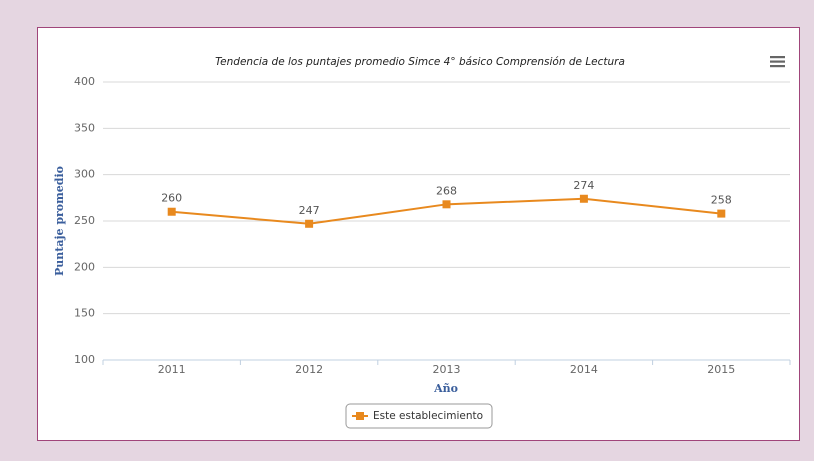 This screenshot has width=814, height=461. Describe the element at coordinates (84, 81) in the screenshot. I see `y-tick-label: 400` at that location.